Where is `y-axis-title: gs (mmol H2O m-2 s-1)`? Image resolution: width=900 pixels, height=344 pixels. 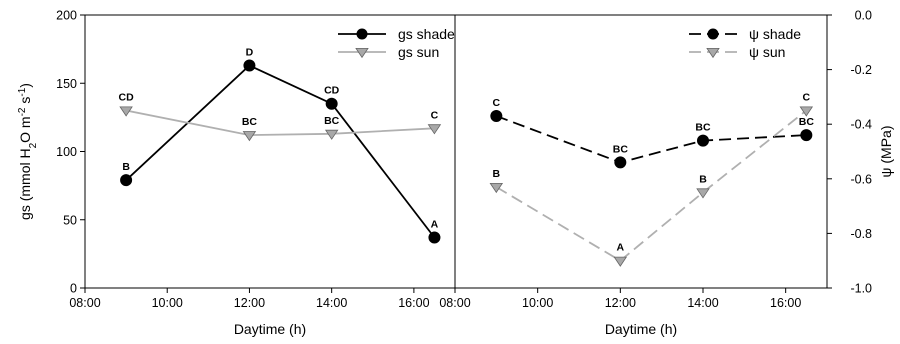
y-axis-title: gs (mmol H2O m-2 s-1) is located at coordinates (28, 151).